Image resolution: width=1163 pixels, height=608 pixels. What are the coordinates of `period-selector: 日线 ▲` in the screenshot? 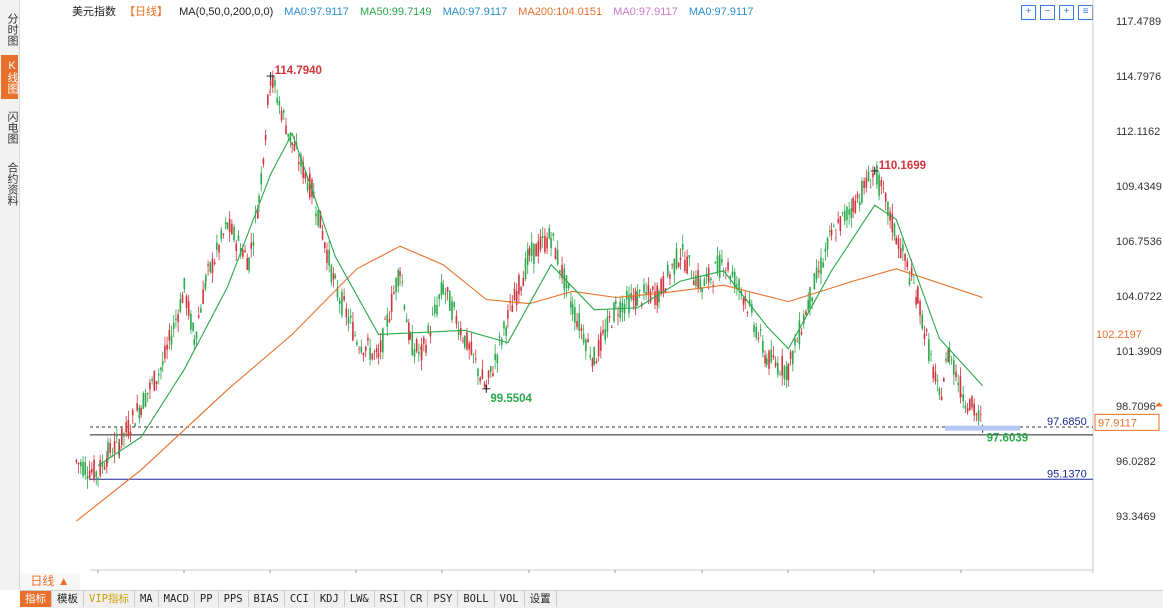 It's located at (50, 581).